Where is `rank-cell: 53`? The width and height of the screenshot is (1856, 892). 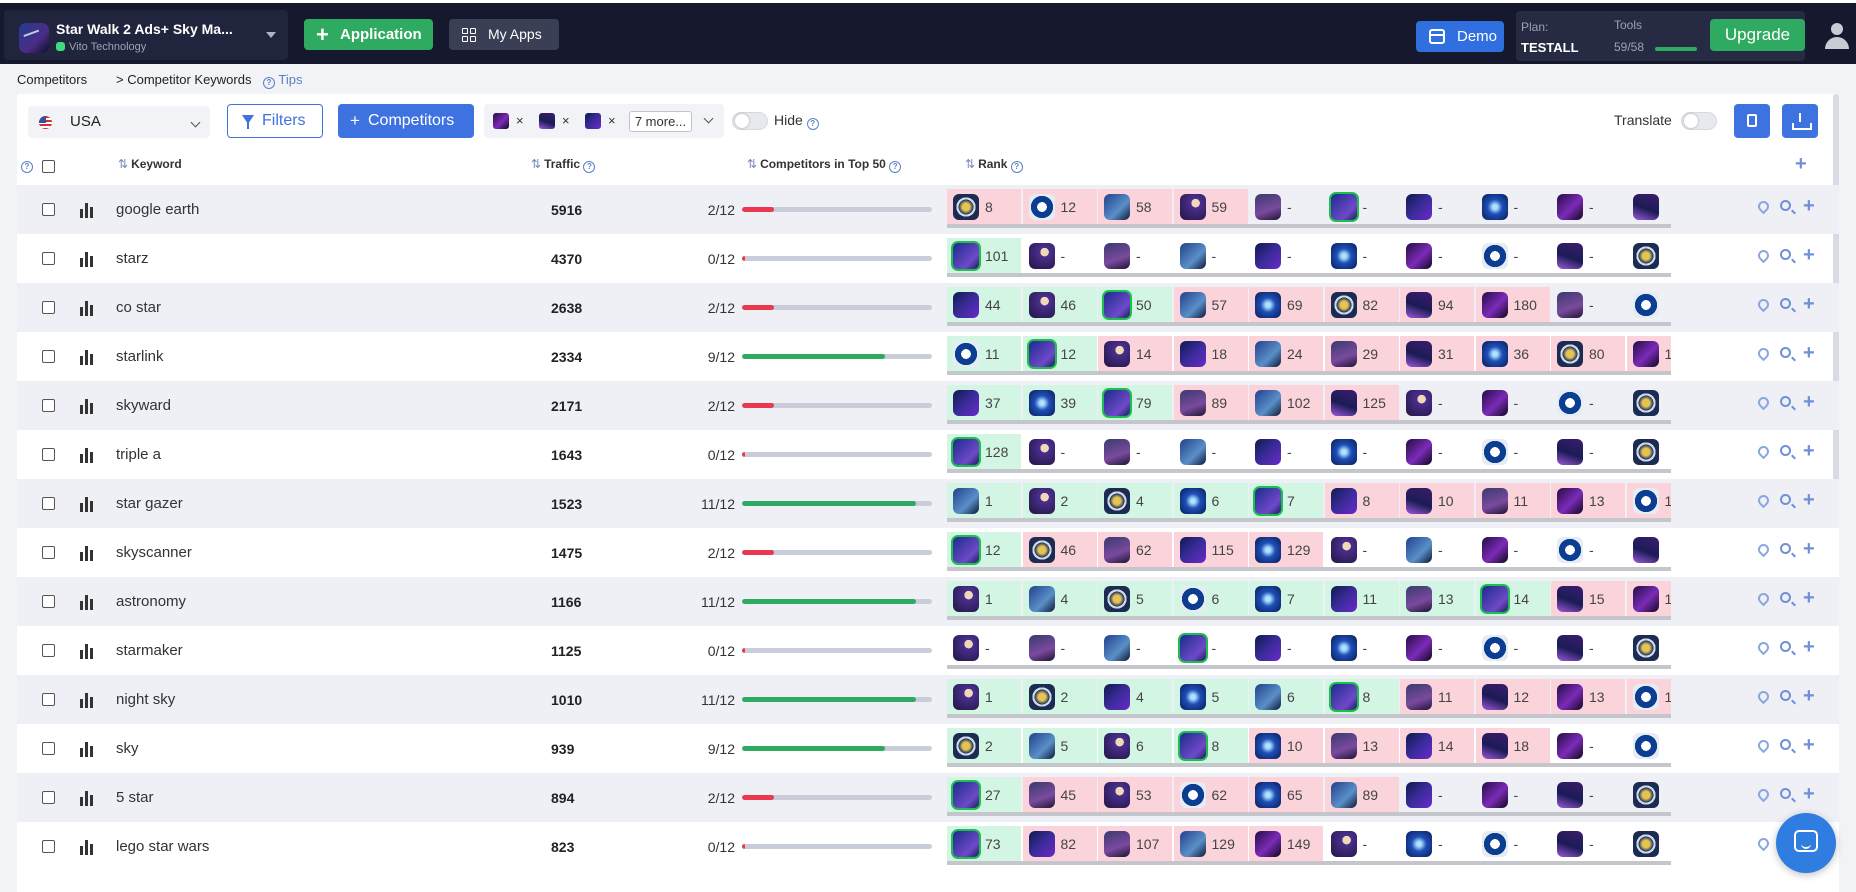 rank-cell: 53 is located at coordinates (1135, 794).